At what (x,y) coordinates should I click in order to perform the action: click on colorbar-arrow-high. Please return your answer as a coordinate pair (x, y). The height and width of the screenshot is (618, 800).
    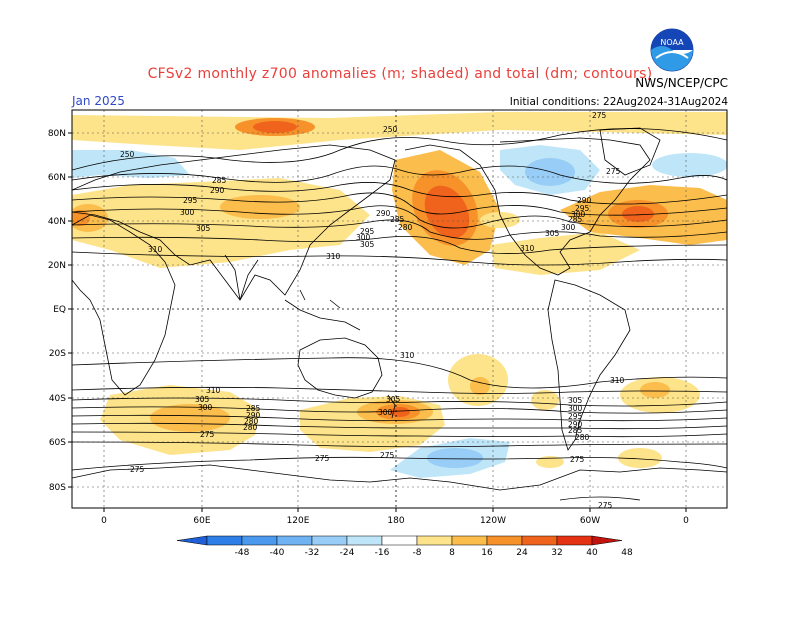
    Looking at the image, I should click on (607, 540).